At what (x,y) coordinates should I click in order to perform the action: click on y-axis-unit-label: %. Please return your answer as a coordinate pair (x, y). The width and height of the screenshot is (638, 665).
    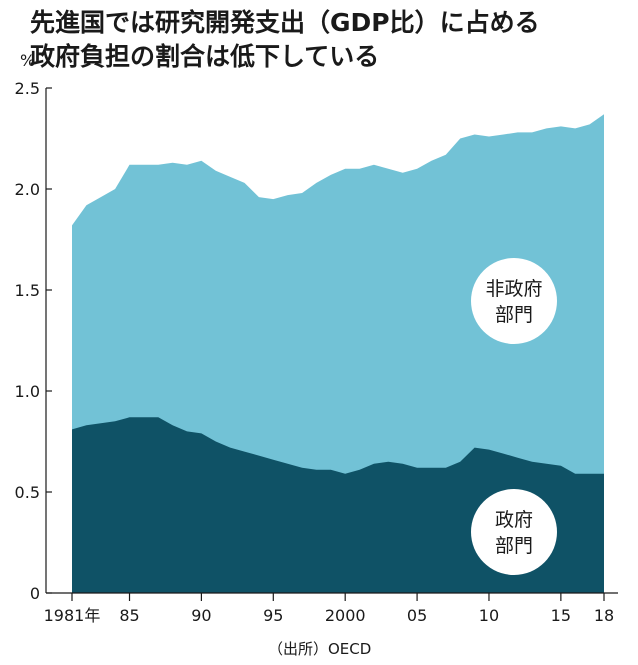
    Looking at the image, I should click on (27, 60).